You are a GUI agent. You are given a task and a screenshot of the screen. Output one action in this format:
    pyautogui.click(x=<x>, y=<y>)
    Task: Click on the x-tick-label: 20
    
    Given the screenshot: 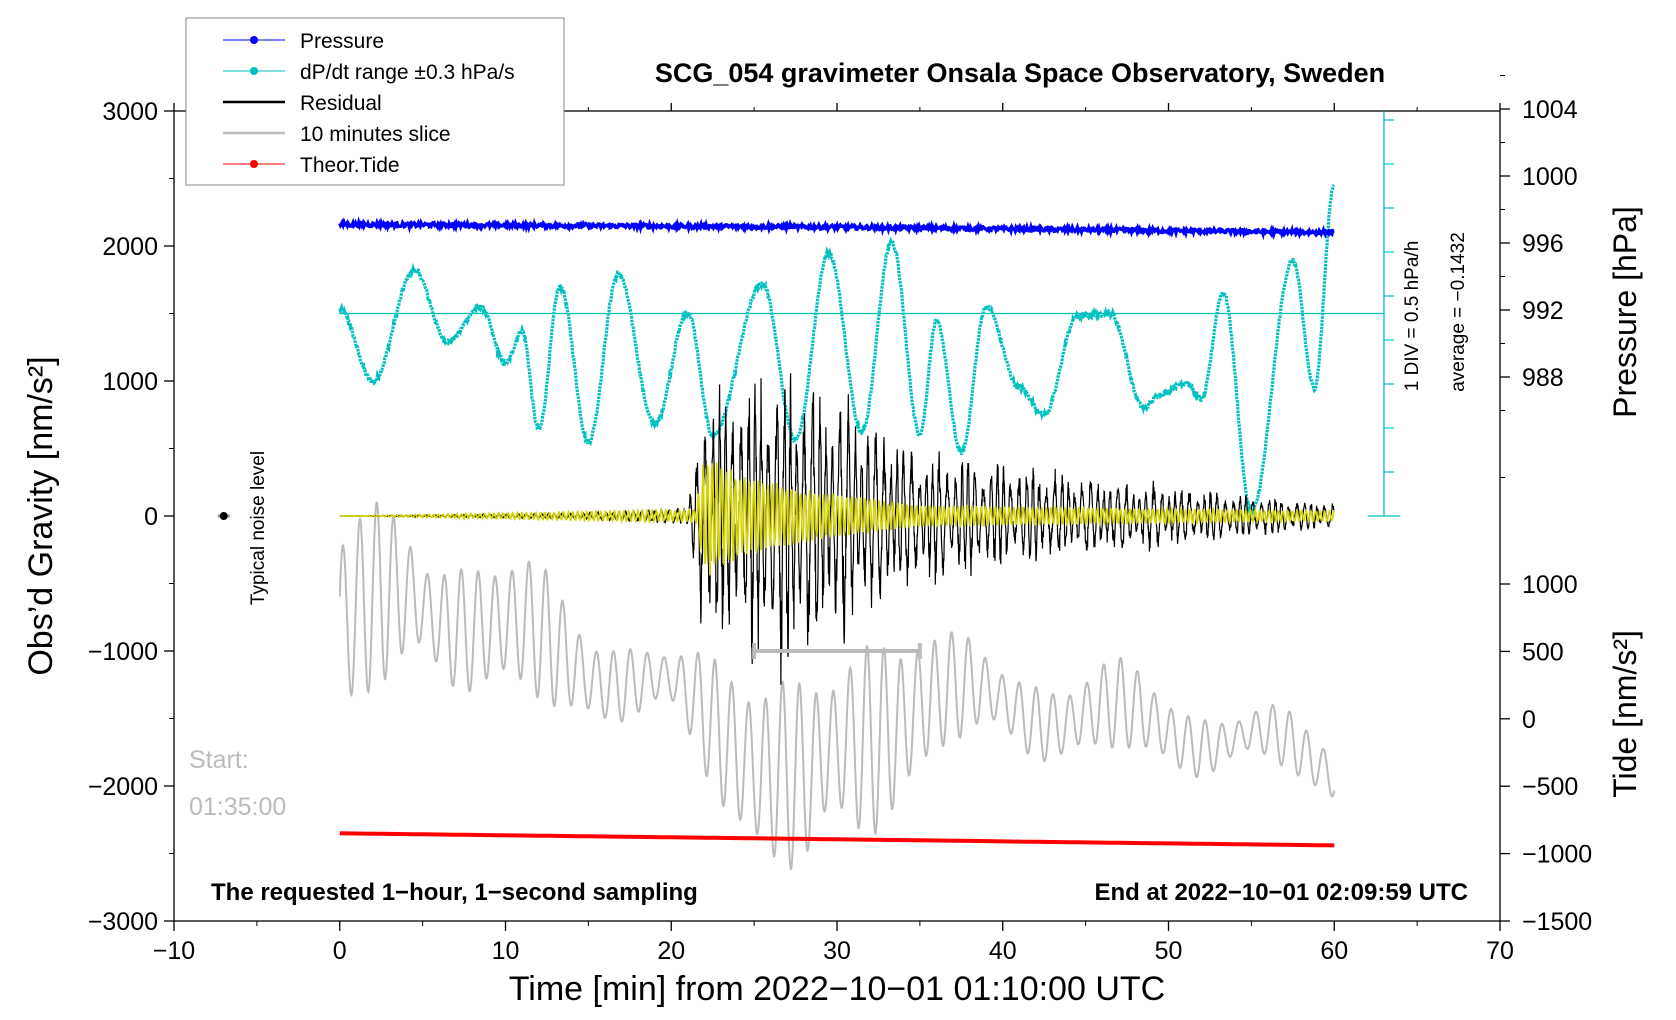 What is the action you would take?
    pyautogui.click(x=671, y=951)
    